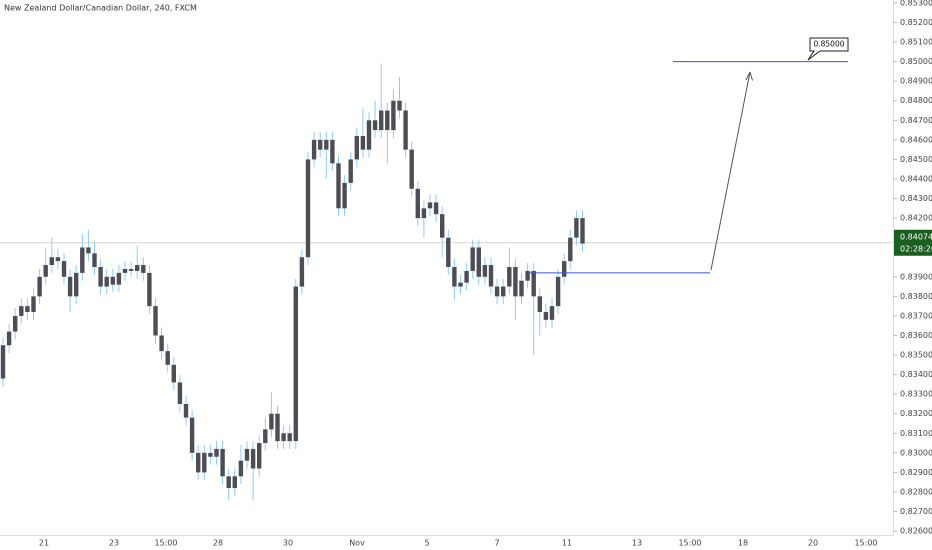  Describe the element at coordinates (813, 543) in the screenshot. I see `x-tick-label: 20` at that location.